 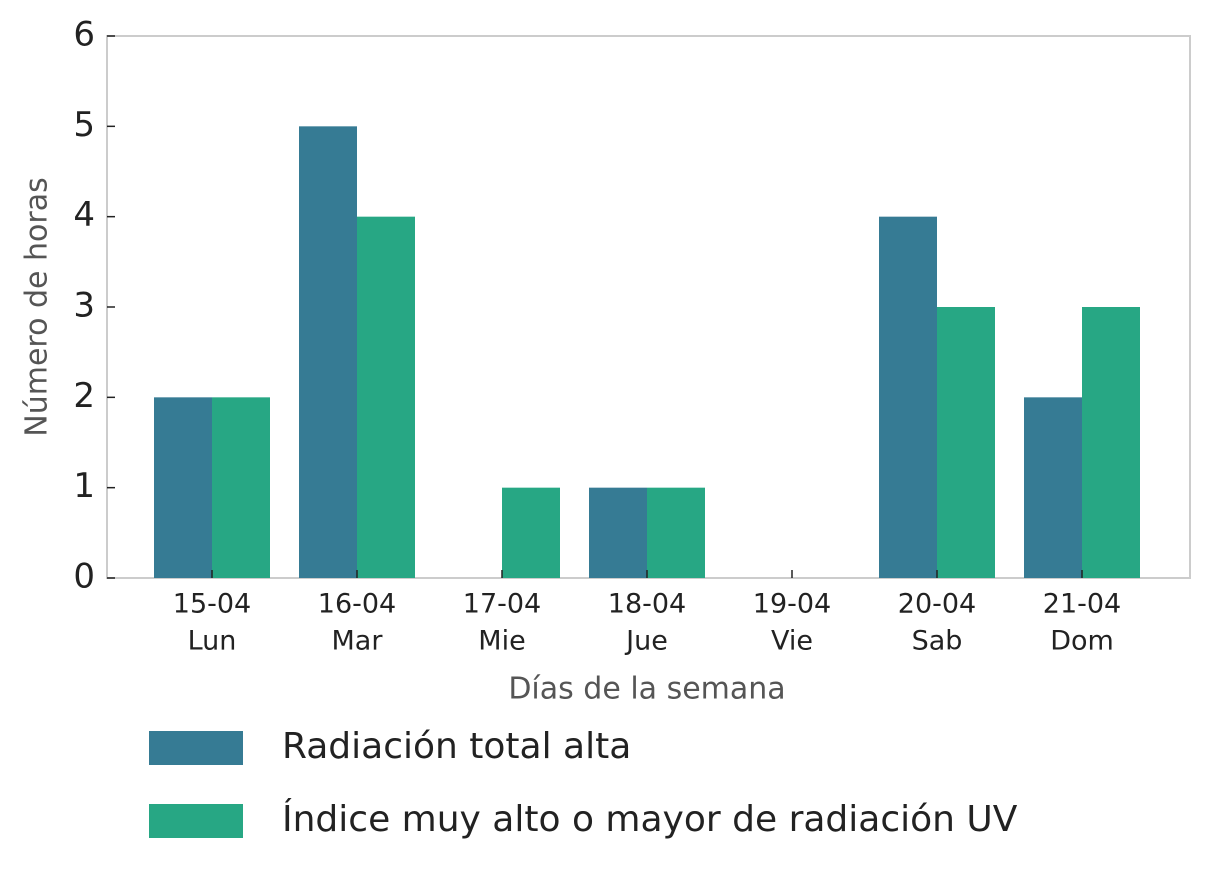 What do you see at coordinates (84, 306) in the screenshot?
I see `y-tick-label: 3` at bounding box center [84, 306].